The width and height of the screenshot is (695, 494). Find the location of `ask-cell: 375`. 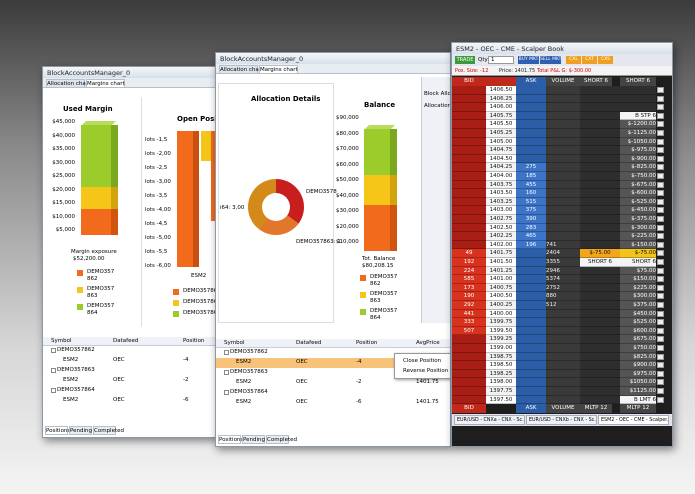

ask-cell: 375 is located at coordinates (531, 210).